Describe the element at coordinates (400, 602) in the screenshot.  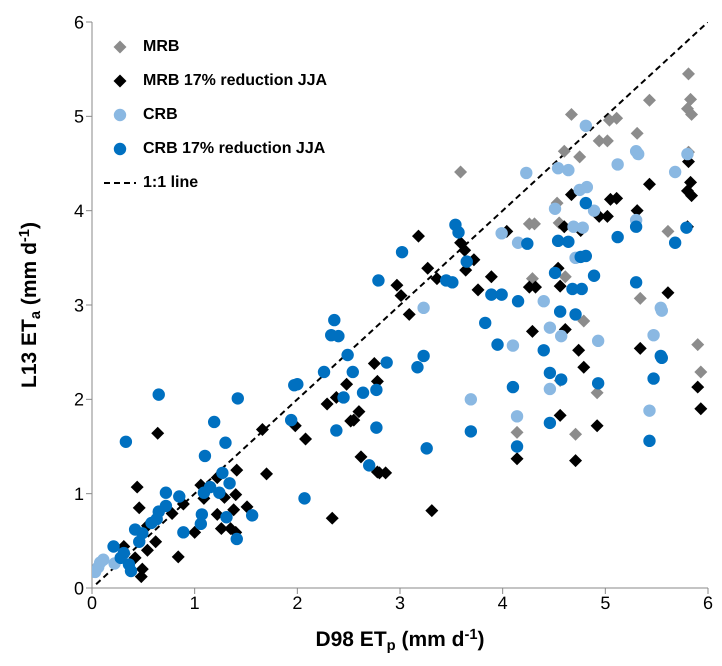
I see `x-tick-label: 3` at that location.